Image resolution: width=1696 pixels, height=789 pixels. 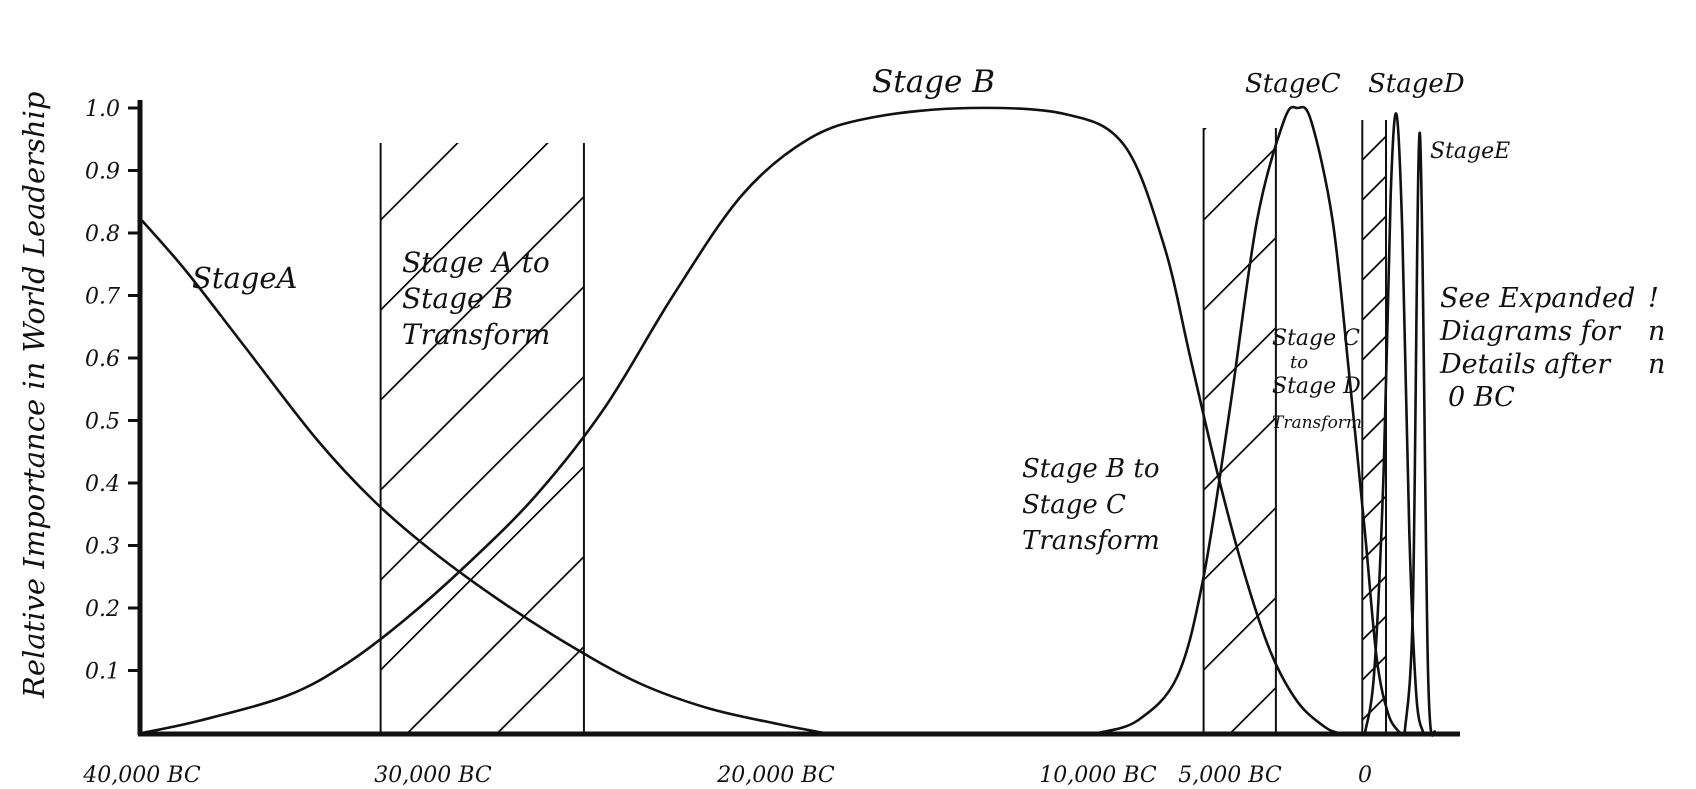 I want to click on x-tick-label: 30,000 BC, so click(x=433, y=775).